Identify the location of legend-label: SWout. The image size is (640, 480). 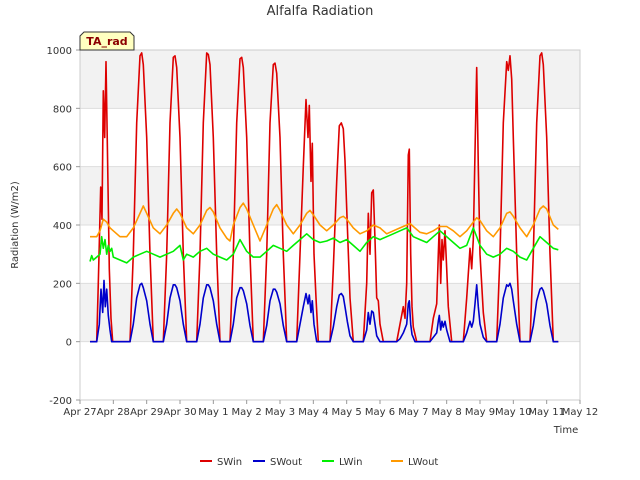
(286, 462).